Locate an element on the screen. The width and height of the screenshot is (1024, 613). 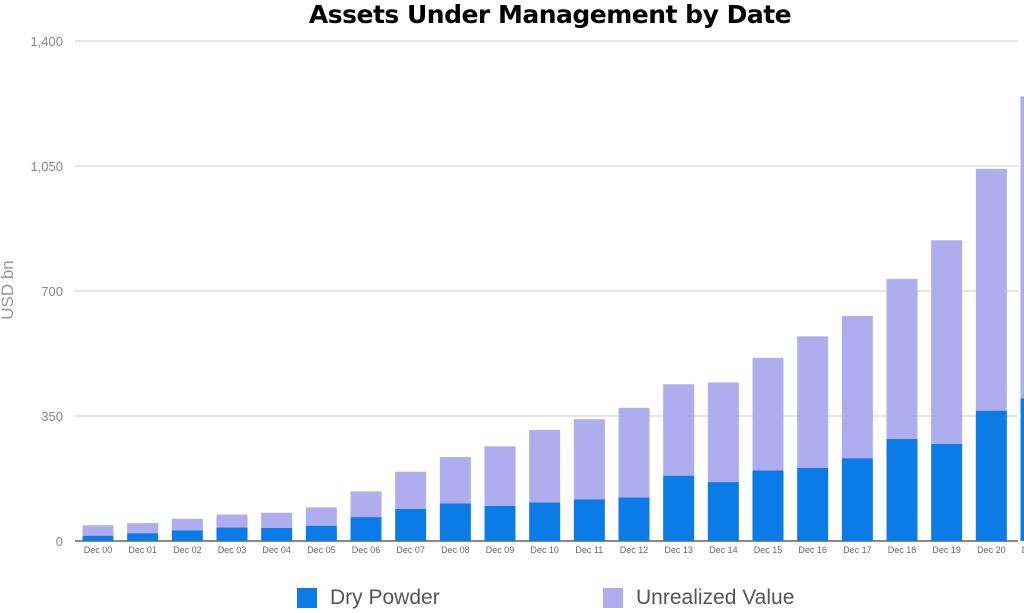
x-tick-label: Dec 04 is located at coordinates (276, 550).